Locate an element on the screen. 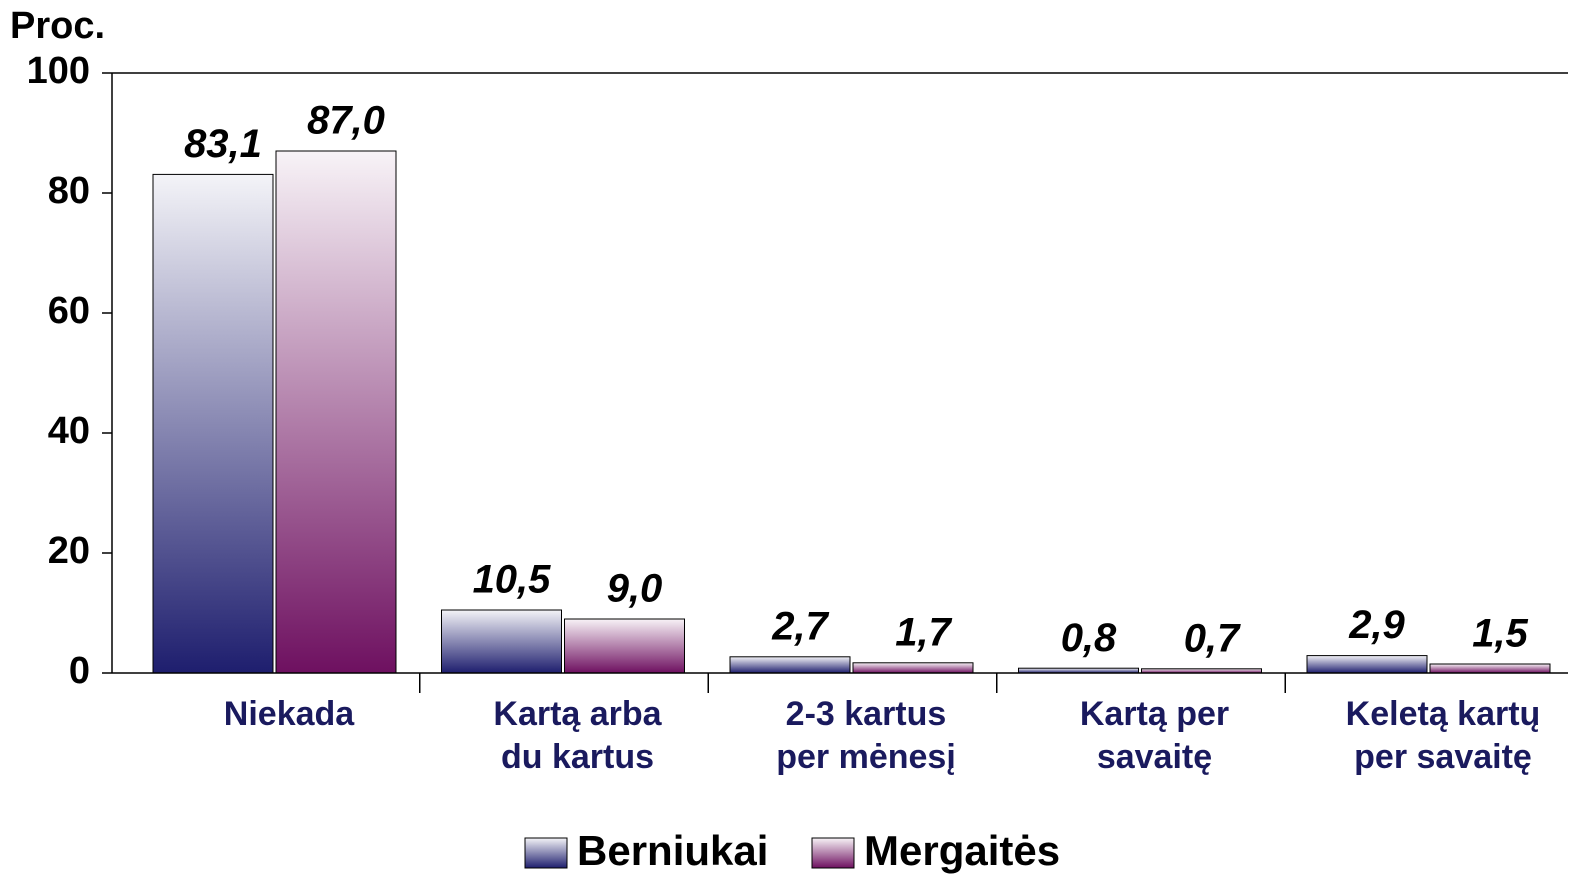 Image resolution: width=1590 pixels, height=888 pixels. y-tick-label: 80 is located at coordinates (69, 191).